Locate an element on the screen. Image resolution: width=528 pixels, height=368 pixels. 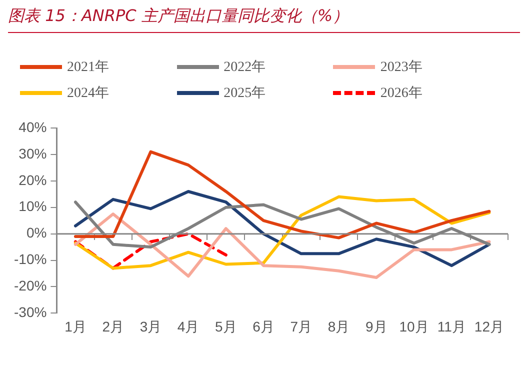
legend-label: 2026年 is located at coordinates (401, 93).